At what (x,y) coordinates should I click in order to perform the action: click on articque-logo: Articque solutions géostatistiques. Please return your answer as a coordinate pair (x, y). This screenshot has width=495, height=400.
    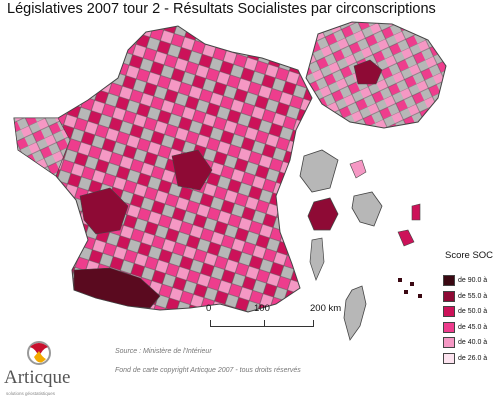
    Looking at the image, I should click on (39, 368).